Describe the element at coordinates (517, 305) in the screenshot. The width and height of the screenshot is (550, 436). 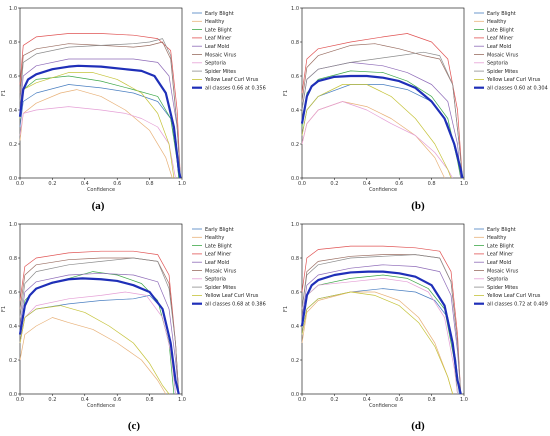
I see `legend-label: all classes 0.72 at 0.409` at that location.